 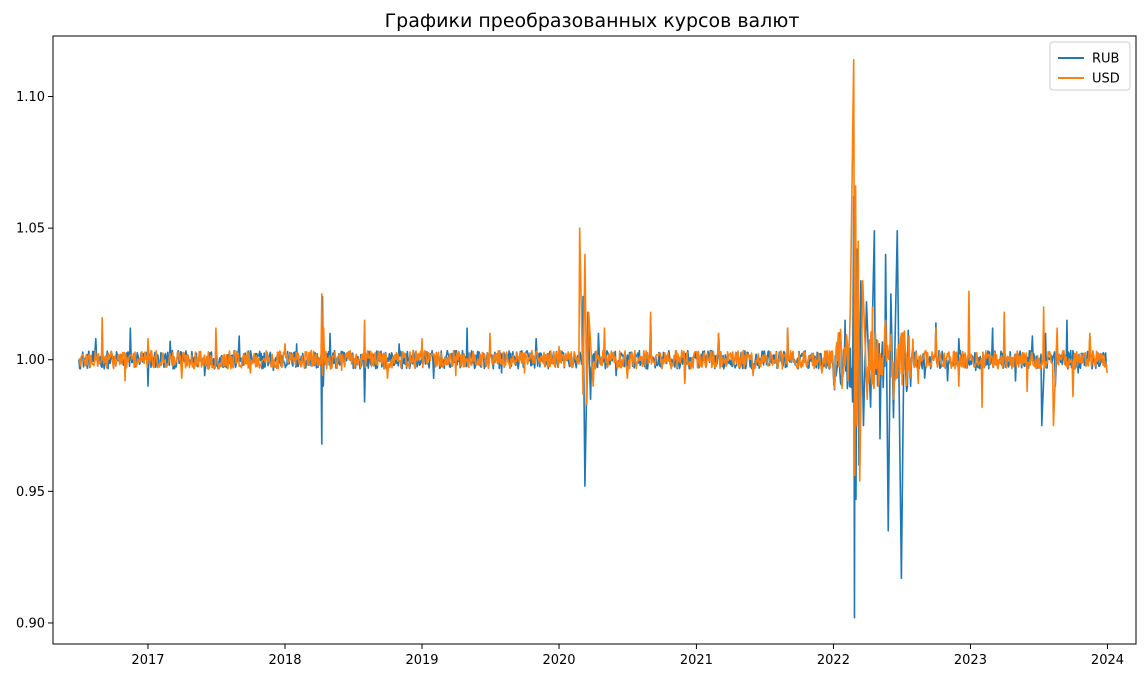 What do you see at coordinates (30, 623) in the screenshot?
I see `y-tick-label: 0.90` at bounding box center [30, 623].